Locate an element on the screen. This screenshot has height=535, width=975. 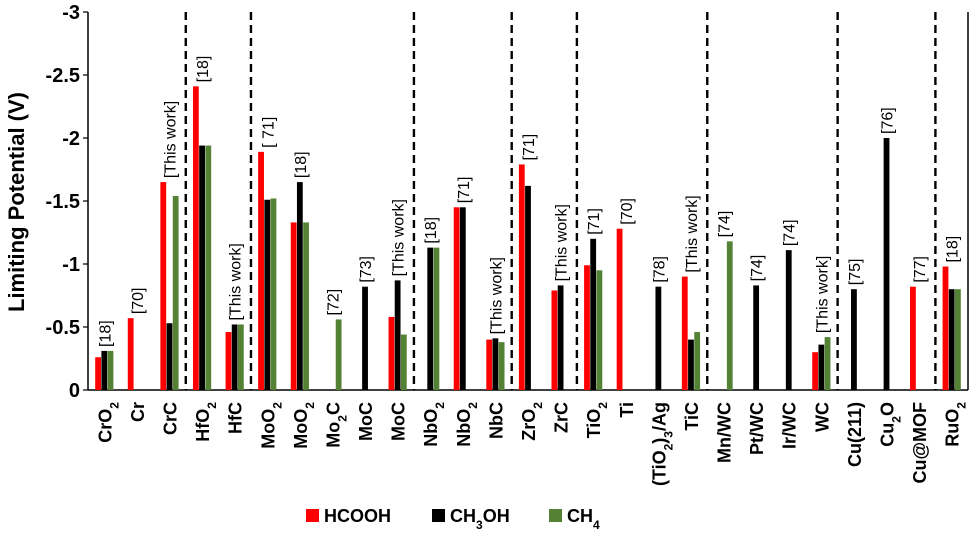
x-category-label: Cu@MOF is located at coordinates (920, 443).